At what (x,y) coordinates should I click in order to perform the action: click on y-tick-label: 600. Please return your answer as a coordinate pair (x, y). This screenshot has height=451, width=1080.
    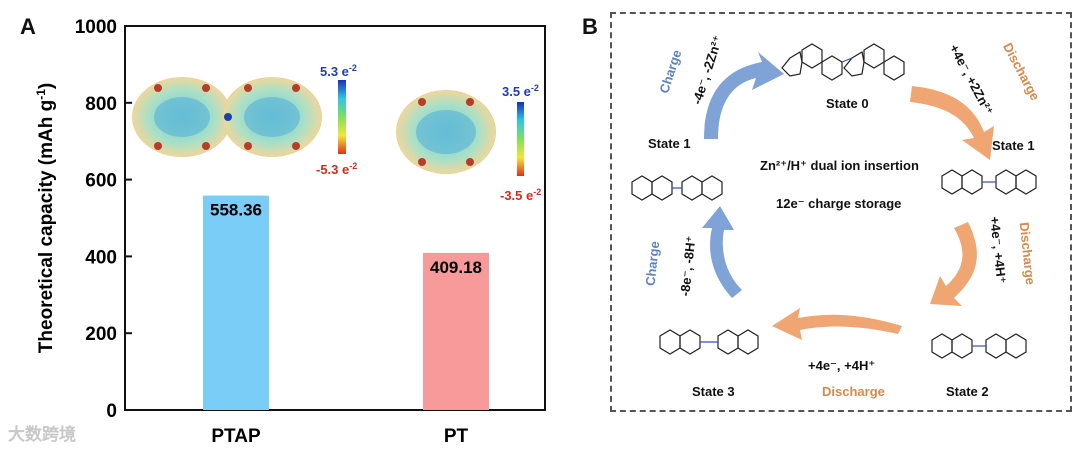
    Looking at the image, I should click on (101, 181).